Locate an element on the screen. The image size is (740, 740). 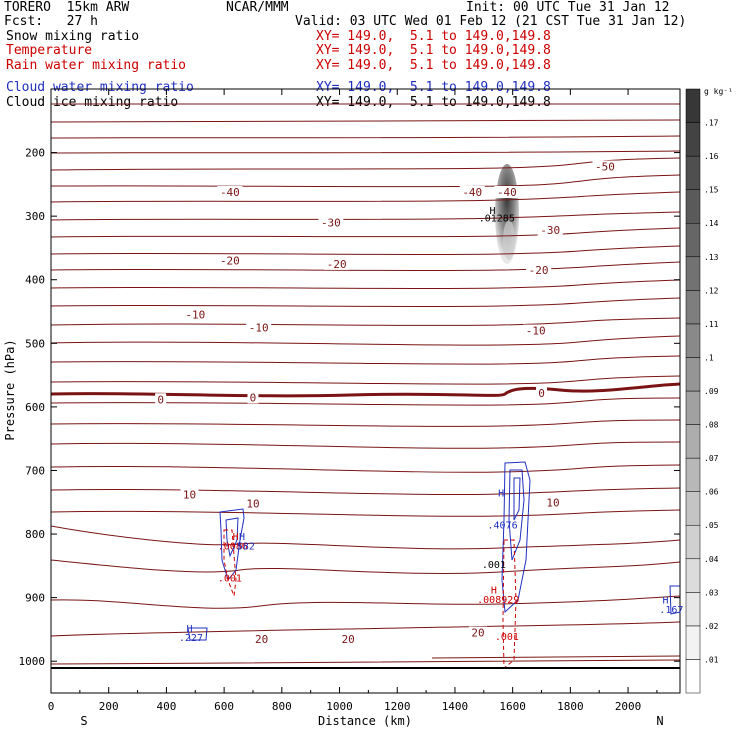
field-xy-rain: XY= 149.0, 5.1 to 149.0,149.8 is located at coordinates (433, 65).